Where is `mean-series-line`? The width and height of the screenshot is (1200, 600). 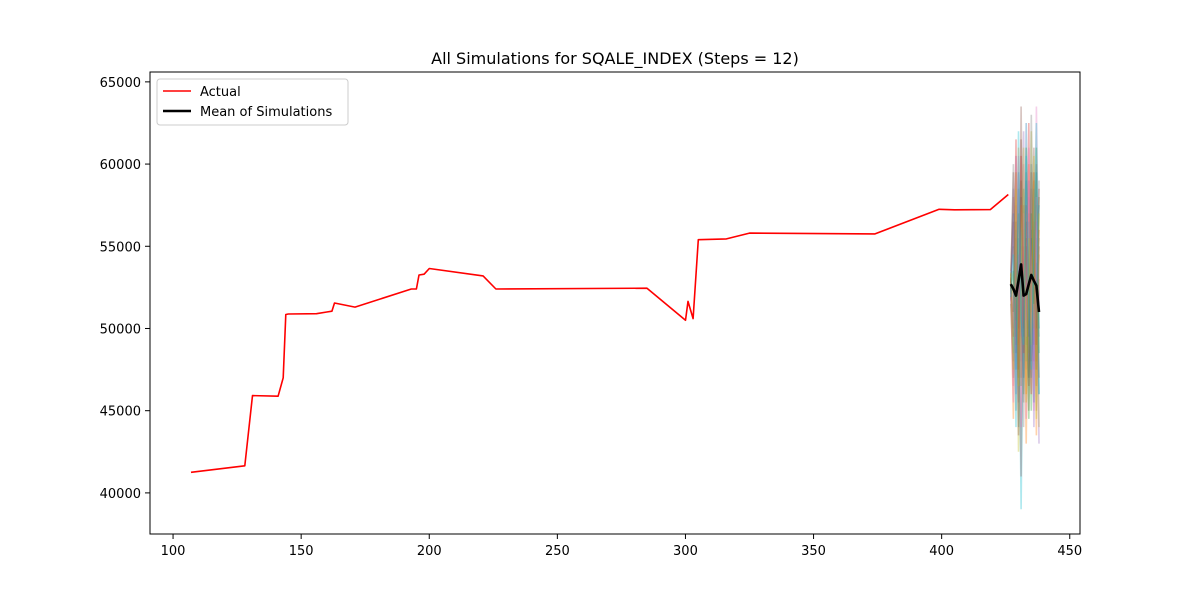 mean-series-line is located at coordinates (1025, 288).